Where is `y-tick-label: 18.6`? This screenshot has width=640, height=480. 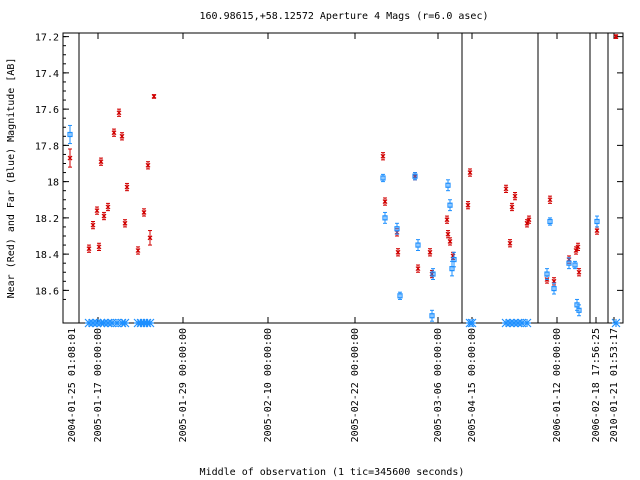 y-tick-label: 18.6 is located at coordinates (47, 291).